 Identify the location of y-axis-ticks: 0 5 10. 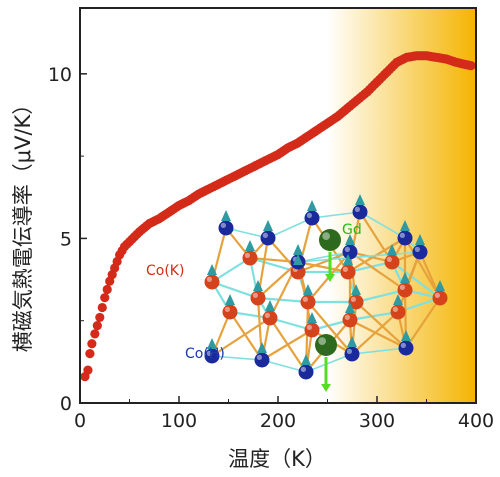
(67, 239).